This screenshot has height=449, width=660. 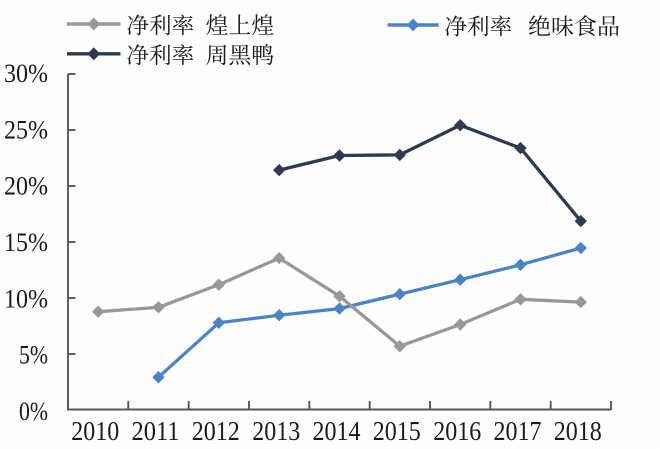 I want to click on svg-text: 2012, so click(x=216, y=430).